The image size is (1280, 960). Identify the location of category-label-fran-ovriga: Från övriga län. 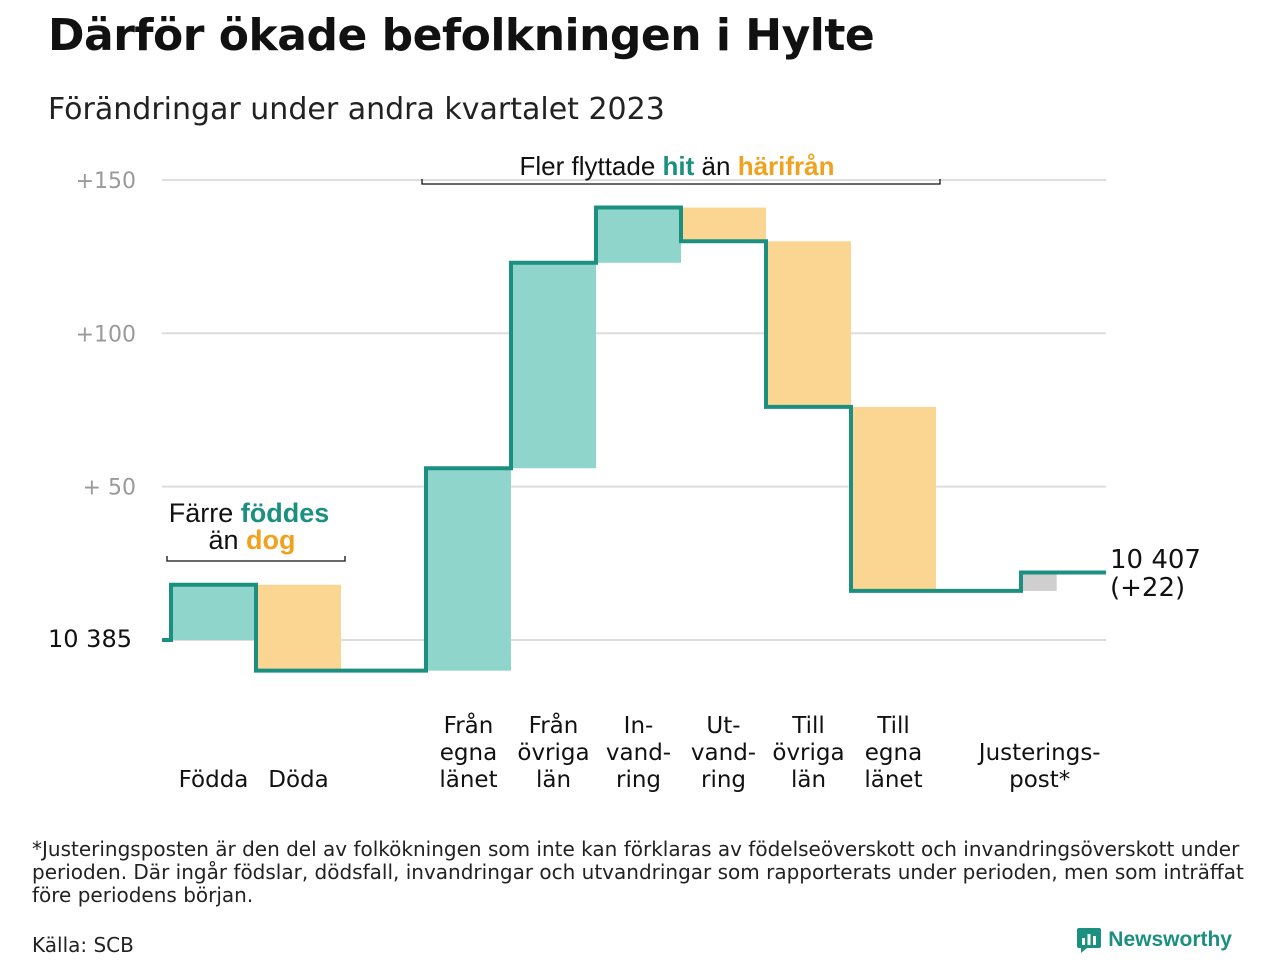
(553, 752).